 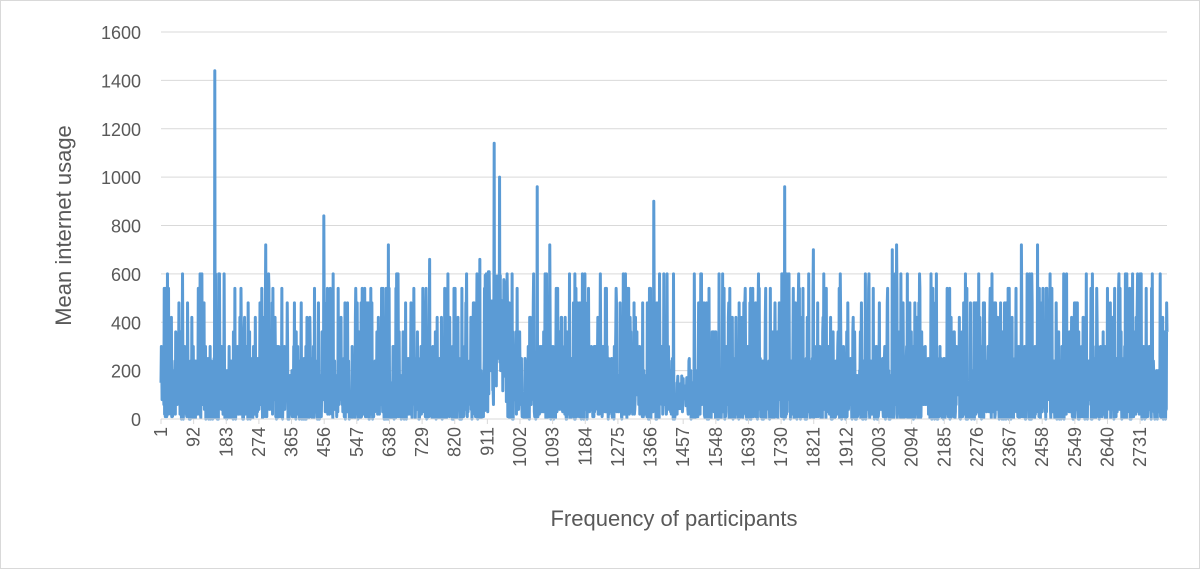 What do you see at coordinates (673, 518) in the screenshot?
I see `x-axis-title: Frequency of participants` at bounding box center [673, 518].